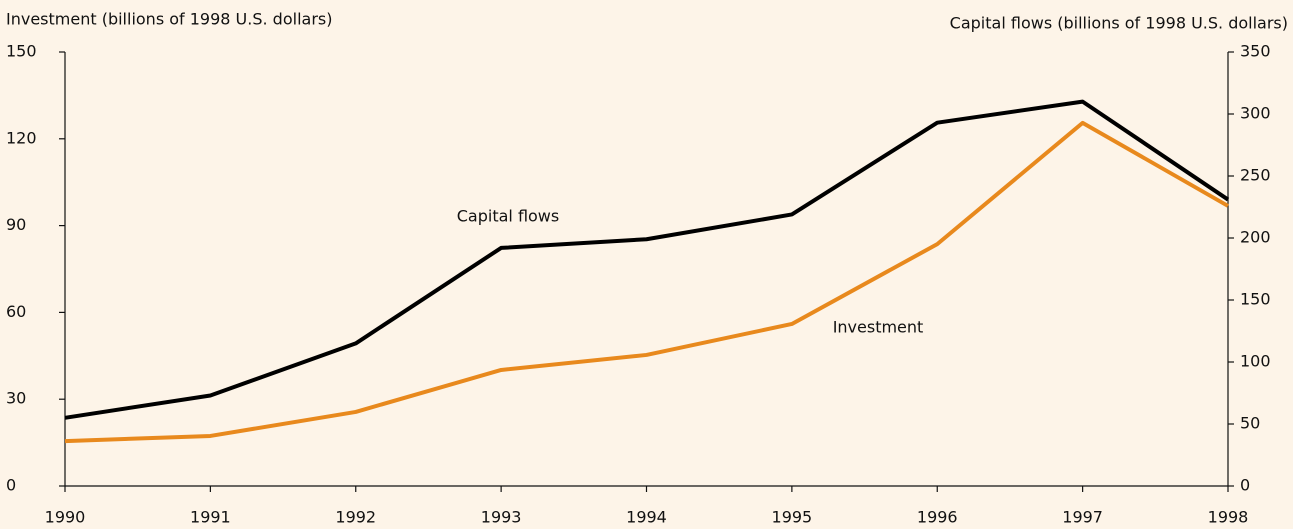  I want to click on x-tick-label: 1997, so click(1082, 517).